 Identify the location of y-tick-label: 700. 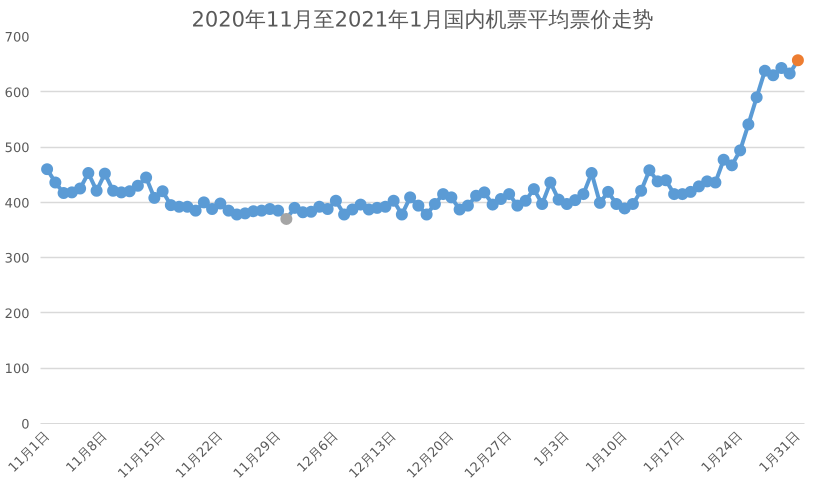
(17, 38).